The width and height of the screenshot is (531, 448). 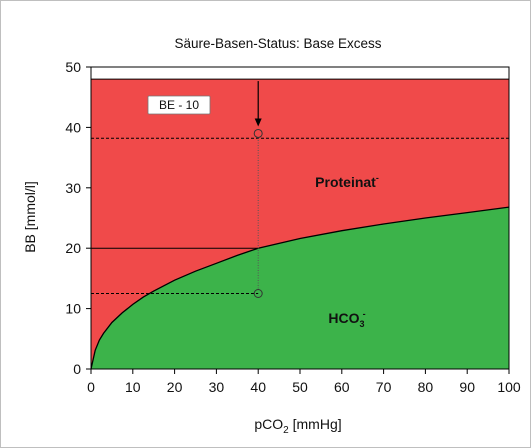 I want to click on chart-title: Säure-Basen-Status: Base Excess, so click(x=277, y=43).